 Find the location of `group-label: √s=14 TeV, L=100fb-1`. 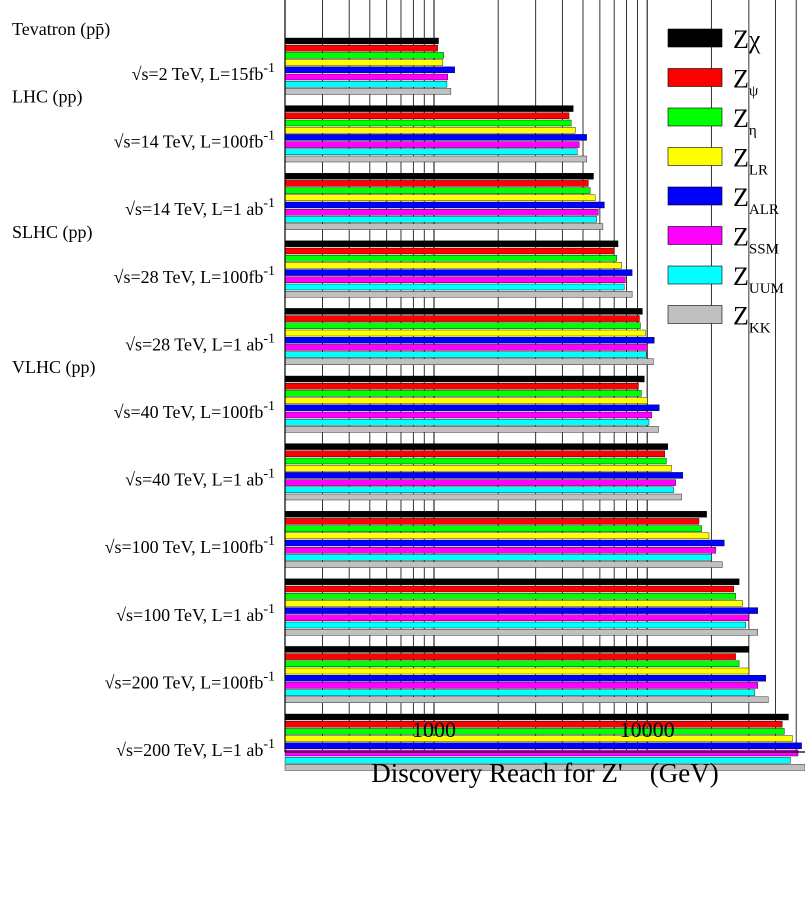

group-label: √s=14 TeV, L=100fb-1 is located at coordinates (194, 140).